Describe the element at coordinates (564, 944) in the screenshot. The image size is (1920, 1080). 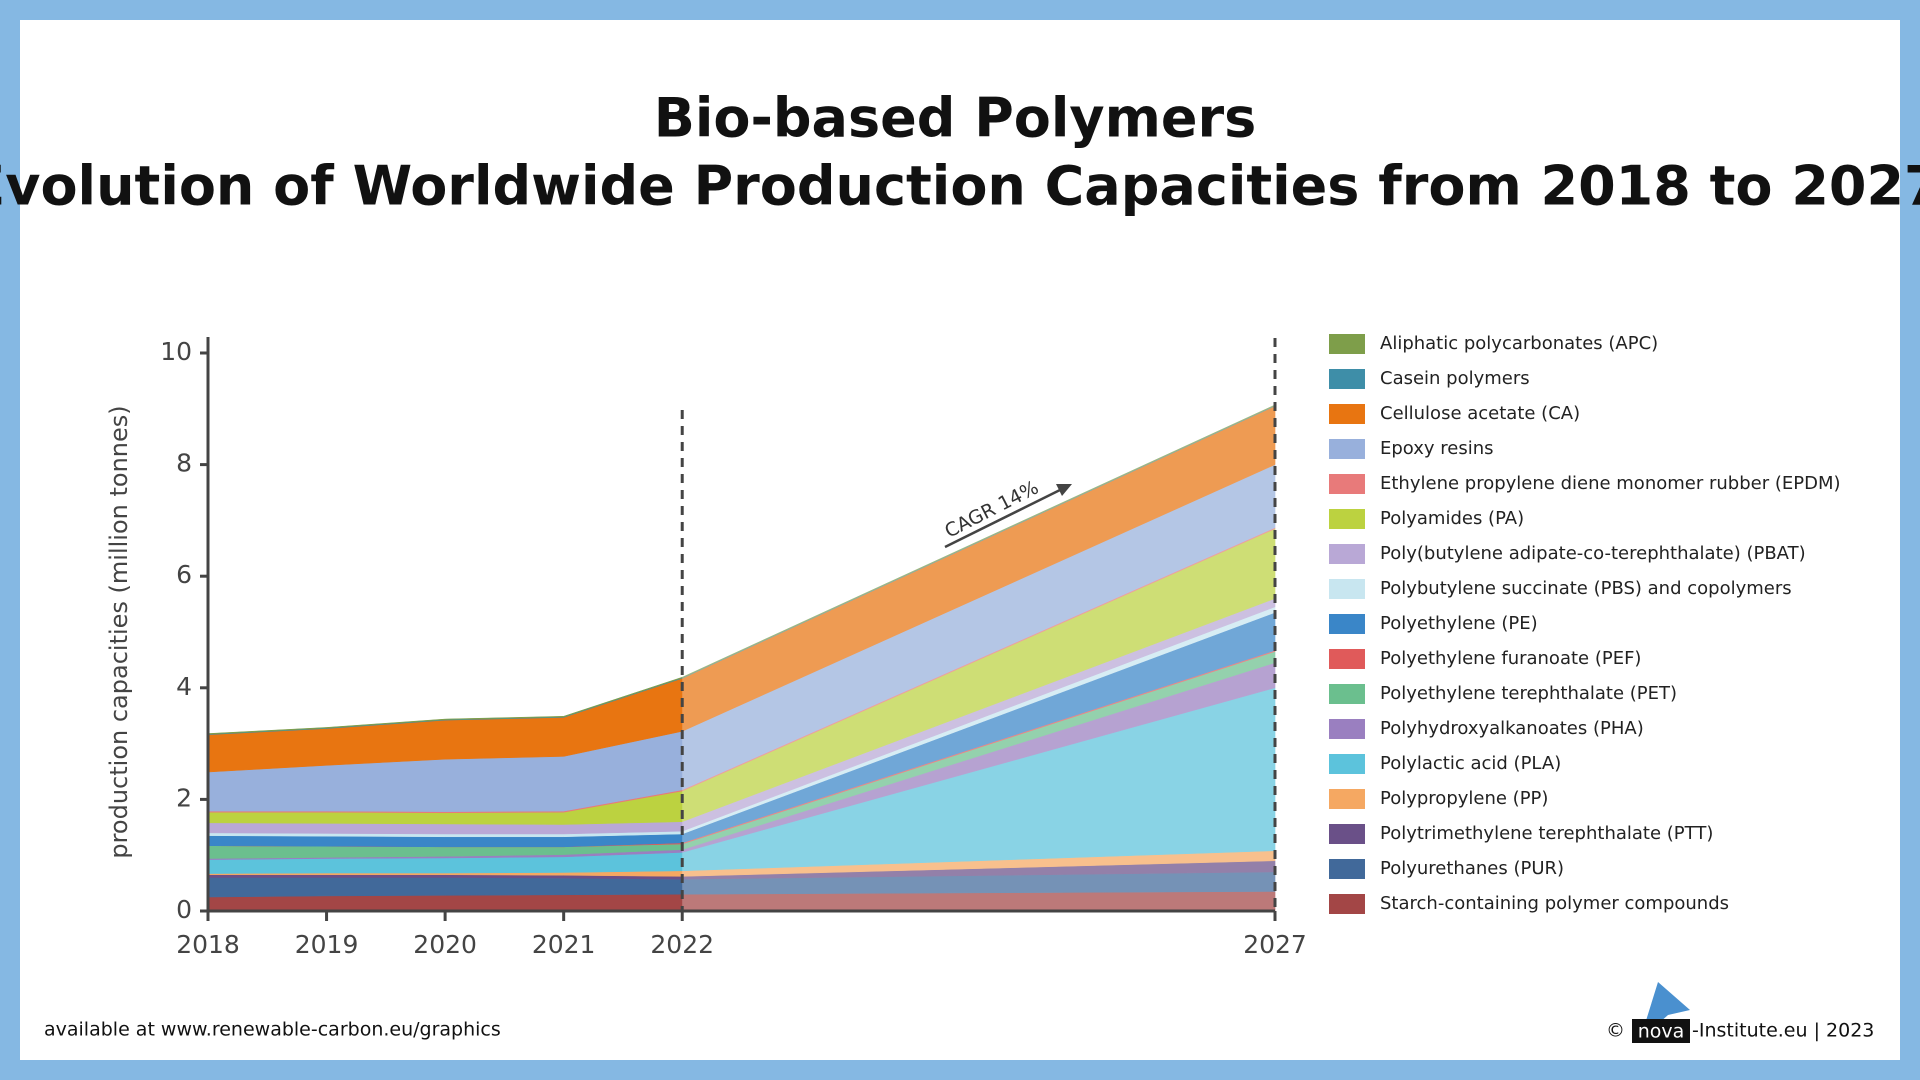
I see `x-tick-label: 2021` at that location.